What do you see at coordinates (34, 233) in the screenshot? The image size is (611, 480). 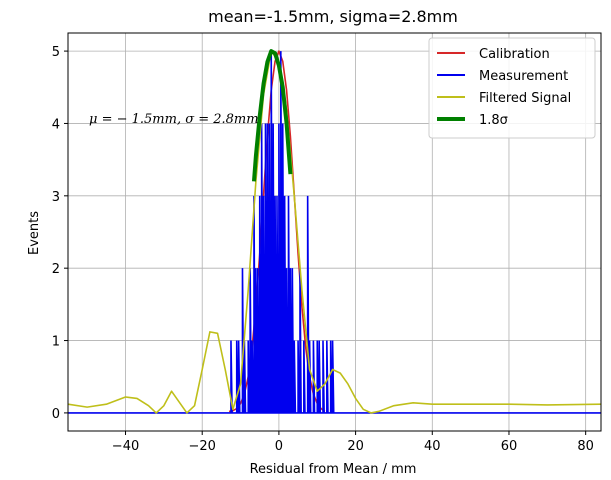 I see `y-axis-label: Events` at bounding box center [34, 233].